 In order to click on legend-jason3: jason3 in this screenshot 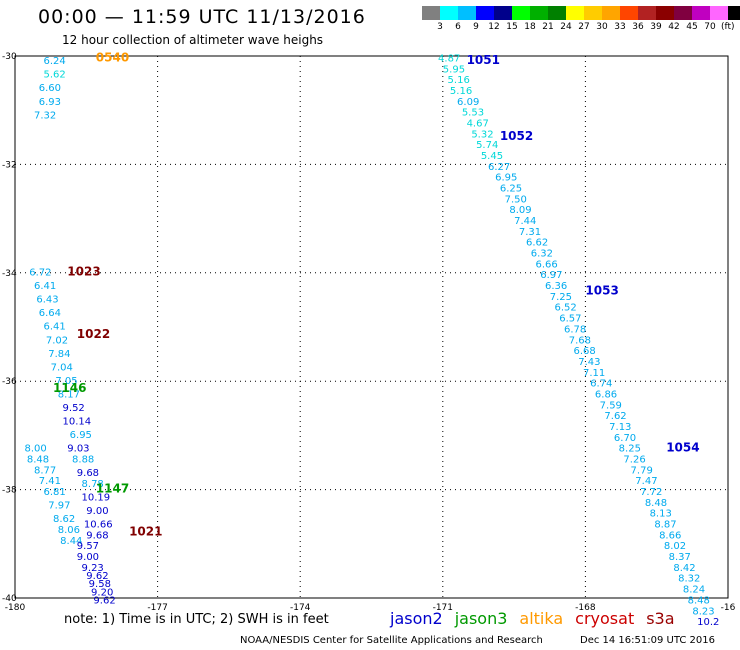, I will do `click(481, 618)`.